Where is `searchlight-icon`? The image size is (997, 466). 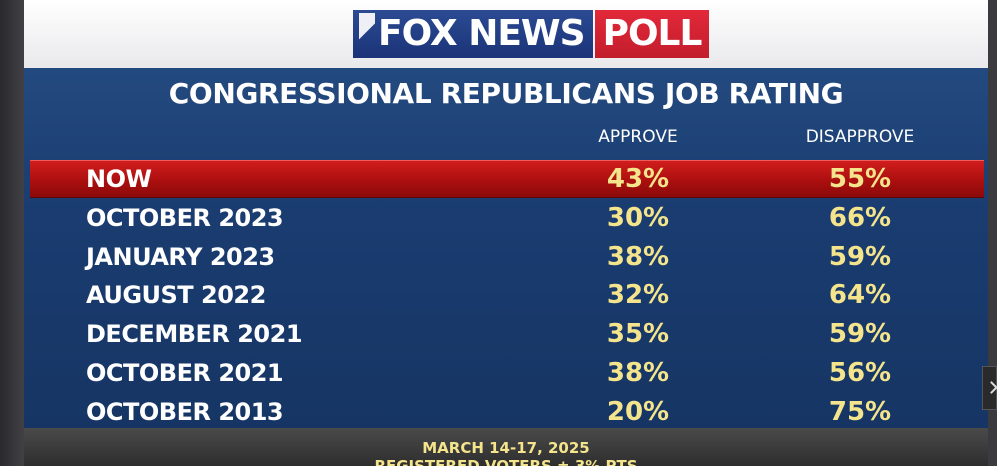 searchlight-icon is located at coordinates (367, 34).